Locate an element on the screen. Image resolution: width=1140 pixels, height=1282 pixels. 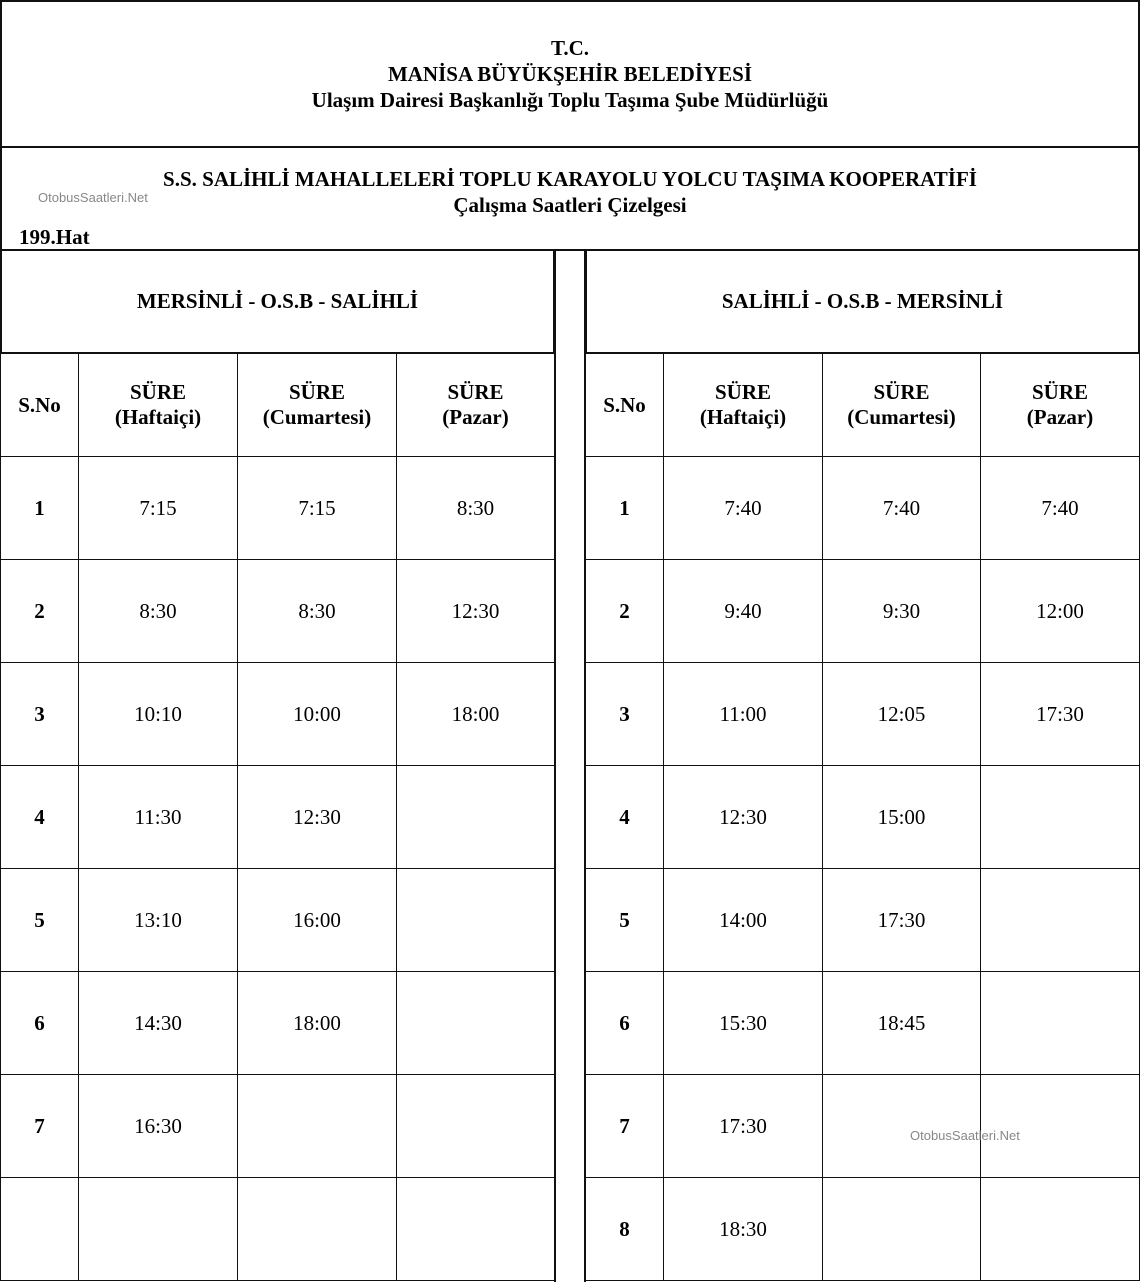
departure-time: 11:00 is located at coordinates (743, 714).